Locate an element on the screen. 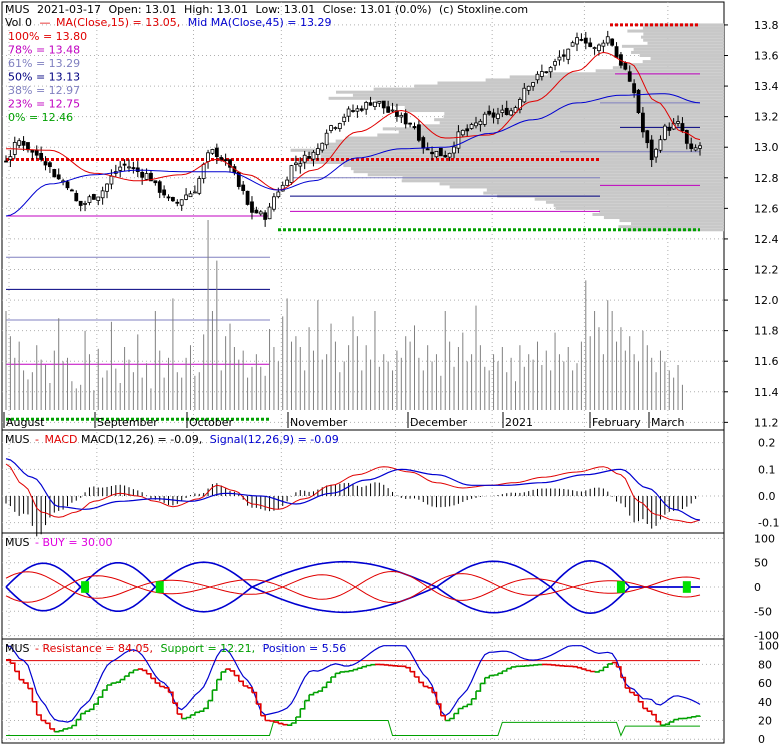  macd-tick-label: 0.1 is located at coordinates (767, 469).